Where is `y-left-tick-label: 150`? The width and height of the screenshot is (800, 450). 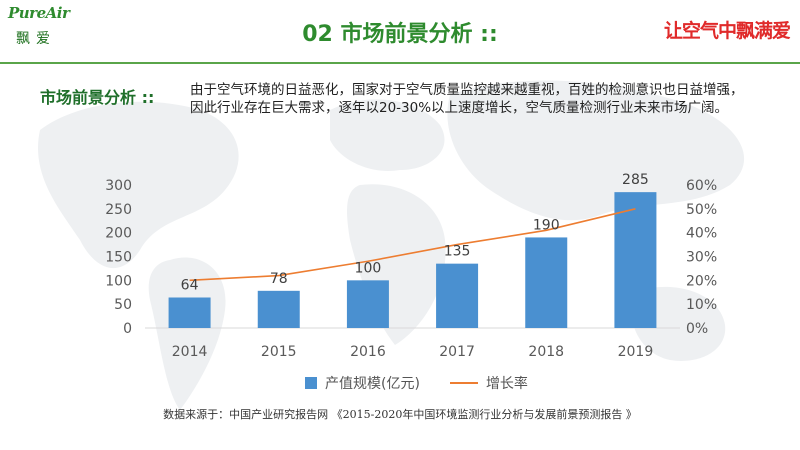
y-left-tick-label: 150 is located at coordinates (118, 258).